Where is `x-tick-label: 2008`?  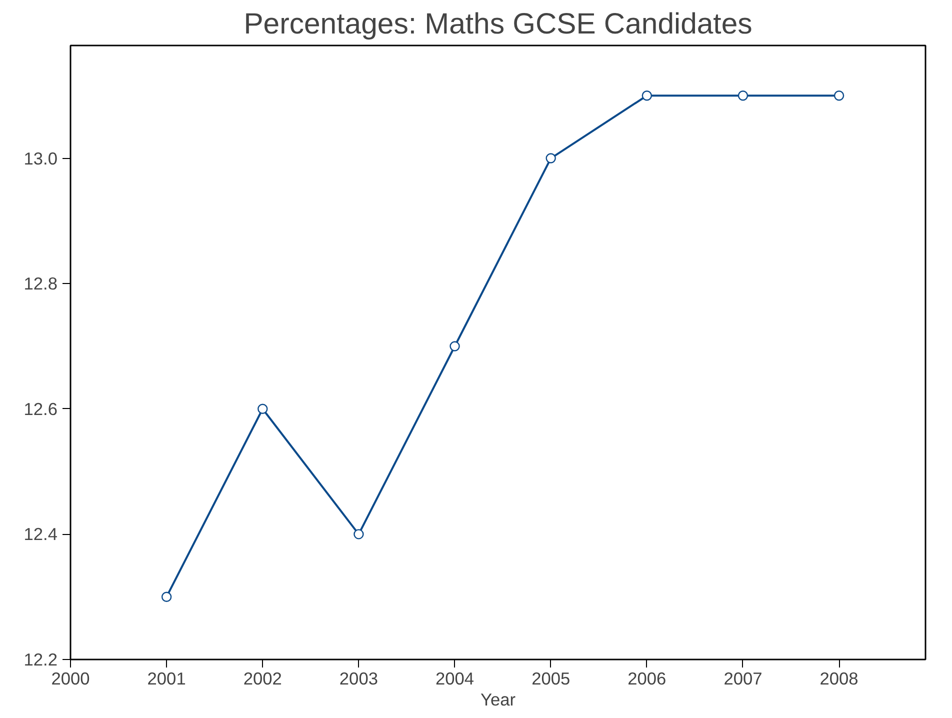
x-tick-label: 2008 is located at coordinates (839, 678).